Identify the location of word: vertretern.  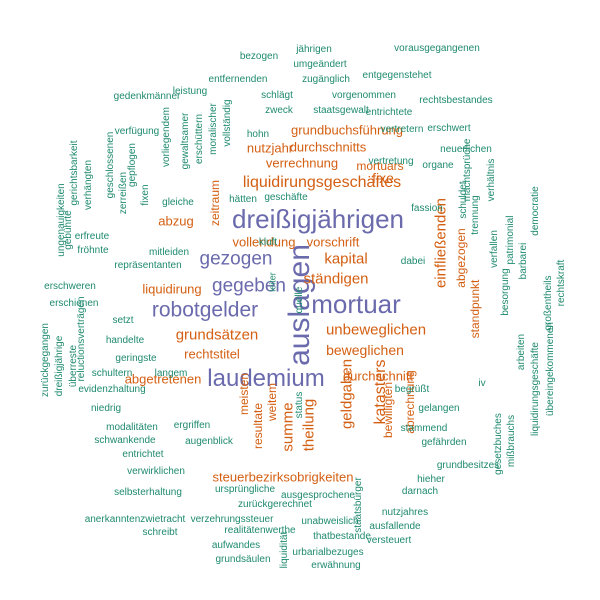
(402, 129).